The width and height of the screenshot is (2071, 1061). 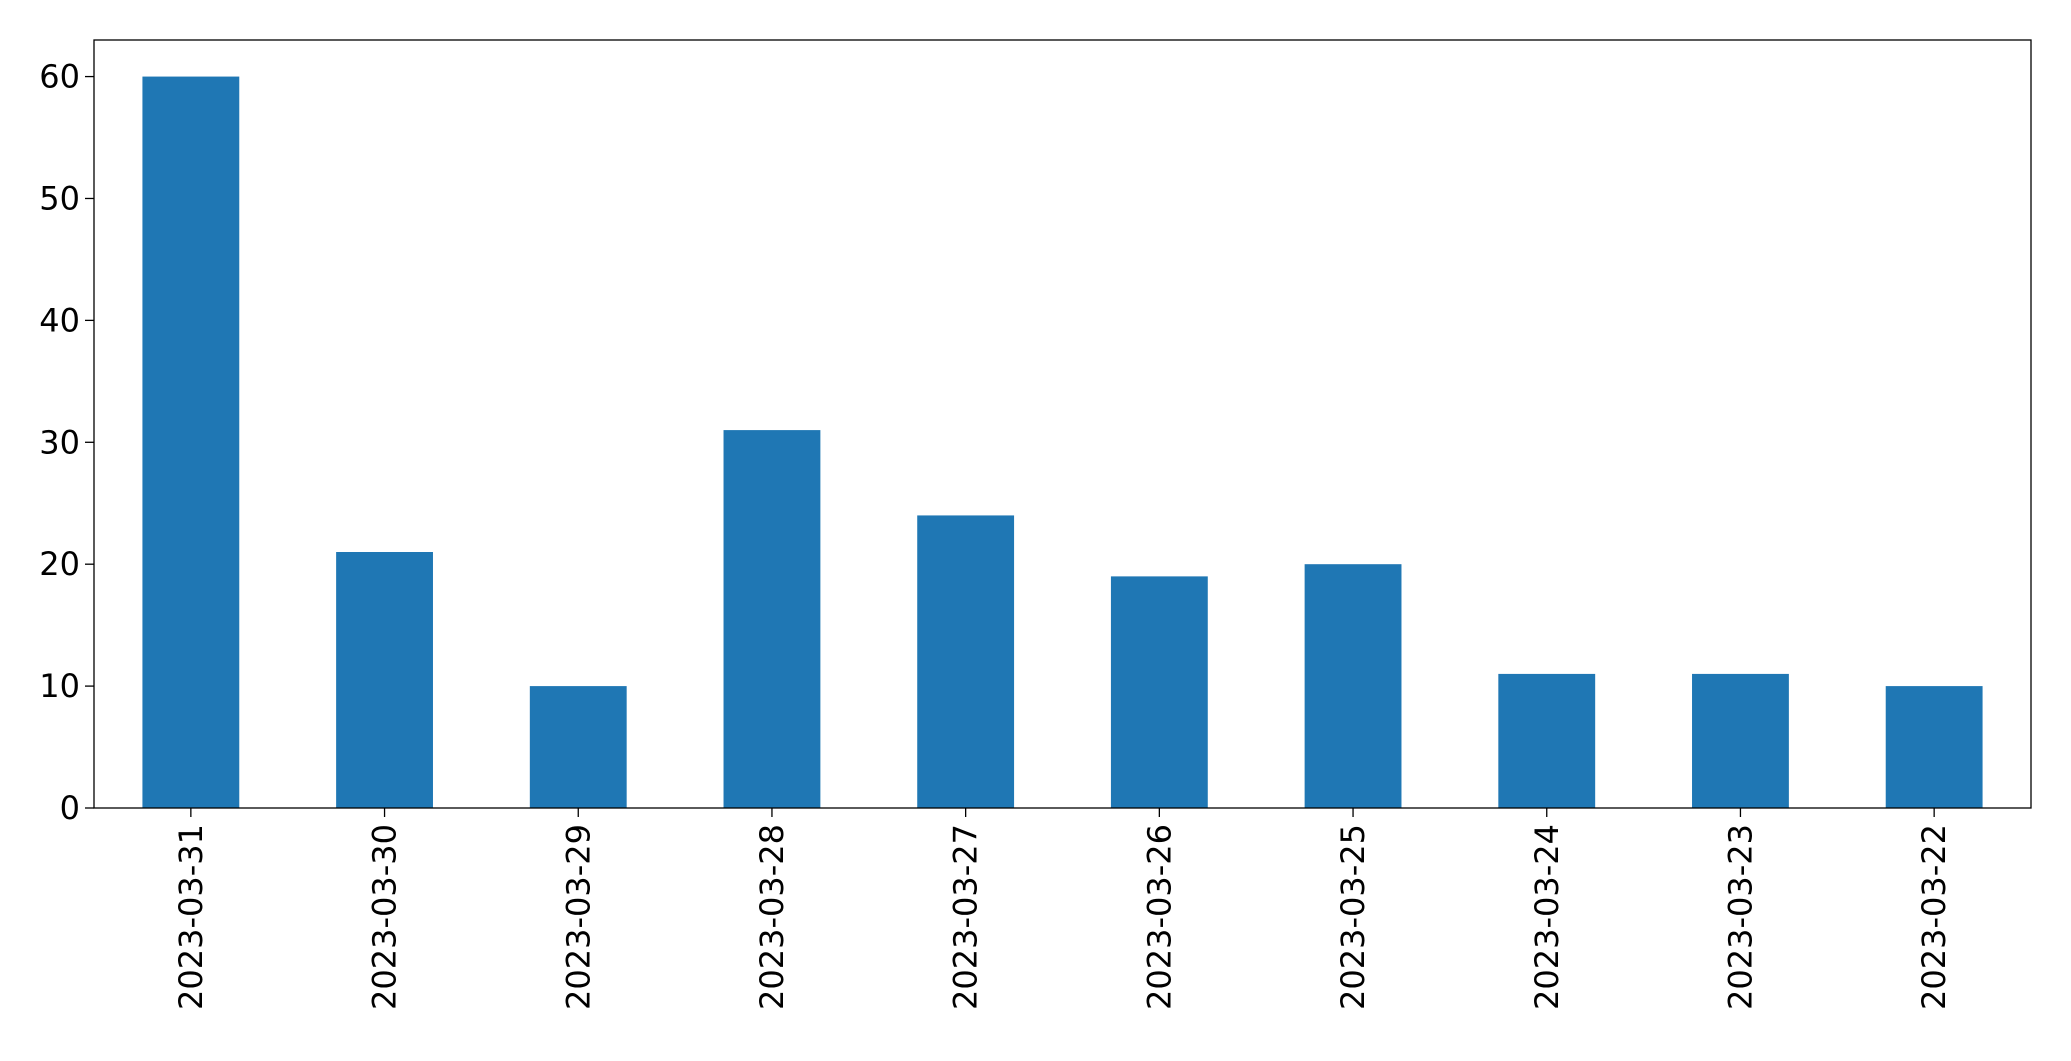 I want to click on y-tick-label: 0, so click(x=70, y=808).